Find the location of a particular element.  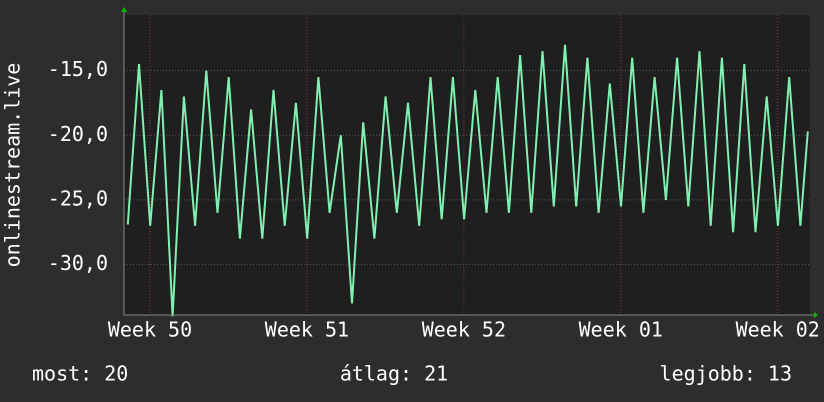

y-tick-label: -20,0 is located at coordinates (78, 134).